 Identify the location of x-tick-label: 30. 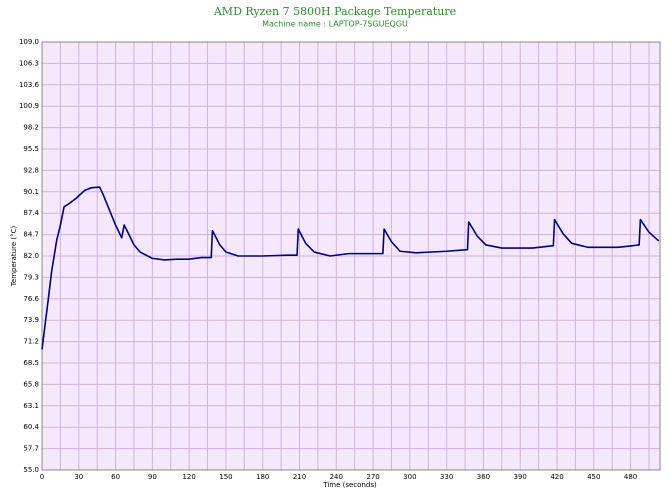
(78, 477).